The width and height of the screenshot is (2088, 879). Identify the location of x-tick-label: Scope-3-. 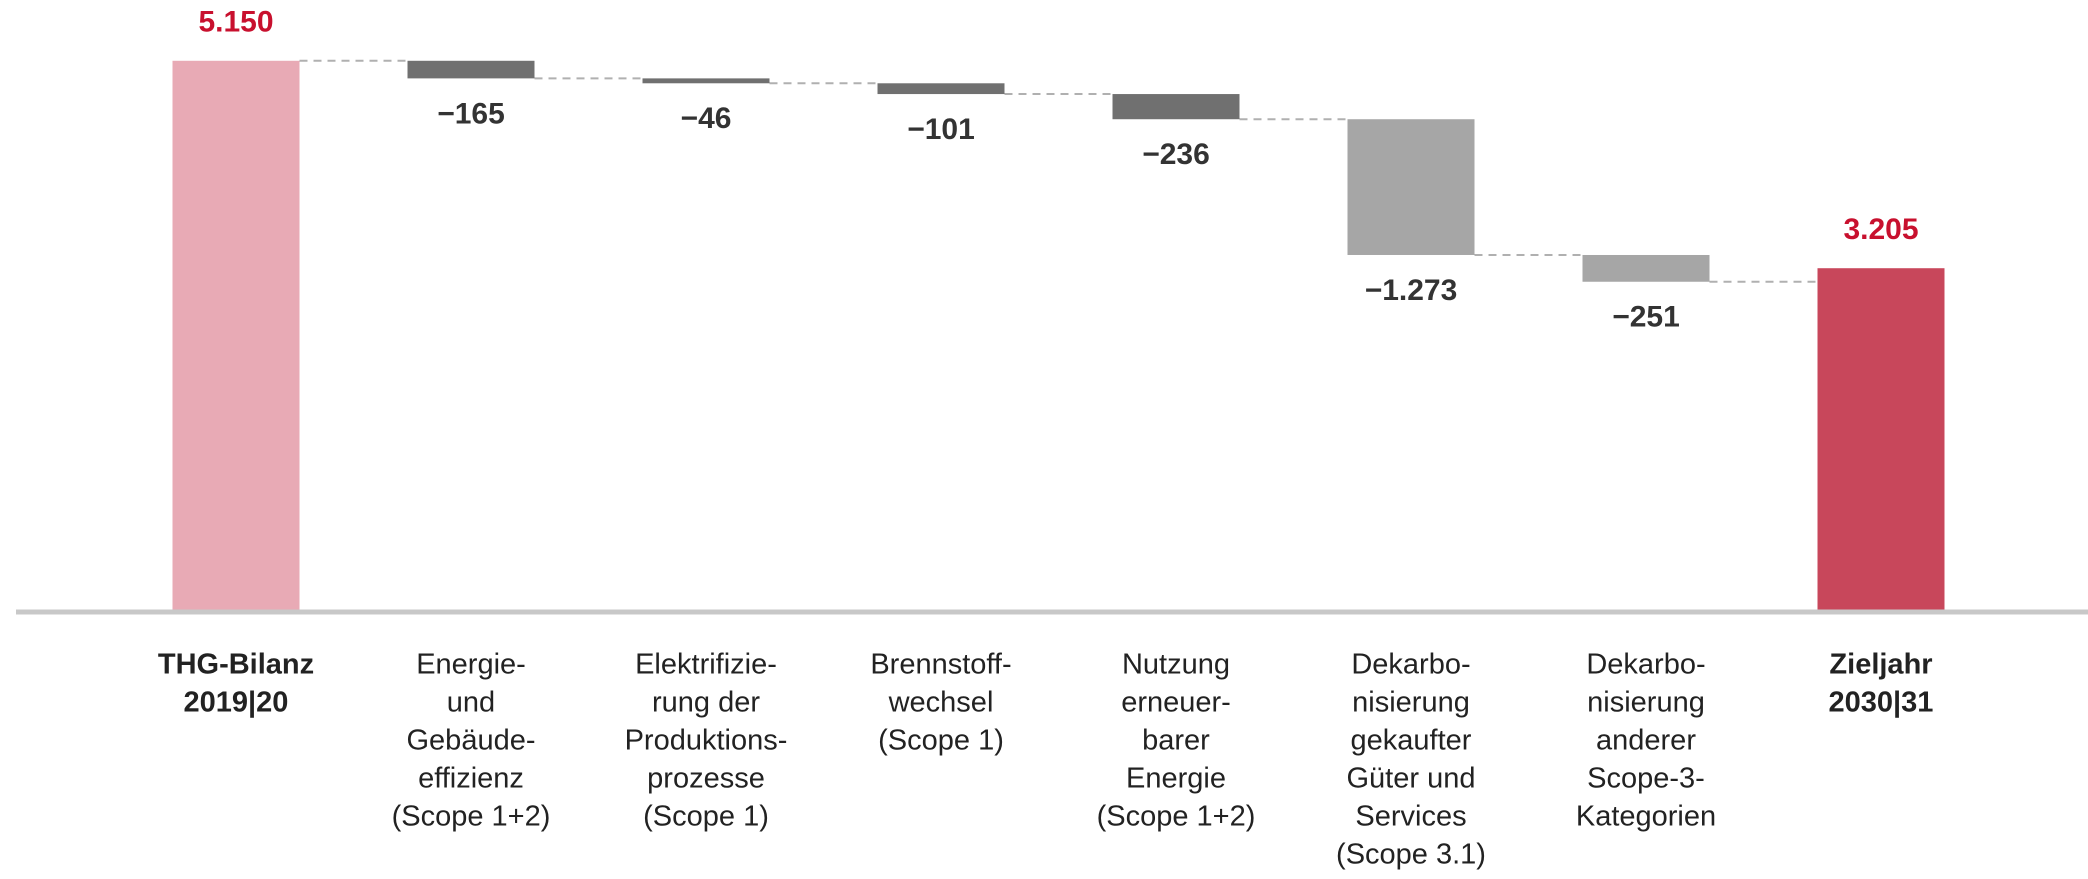
(1646, 779).